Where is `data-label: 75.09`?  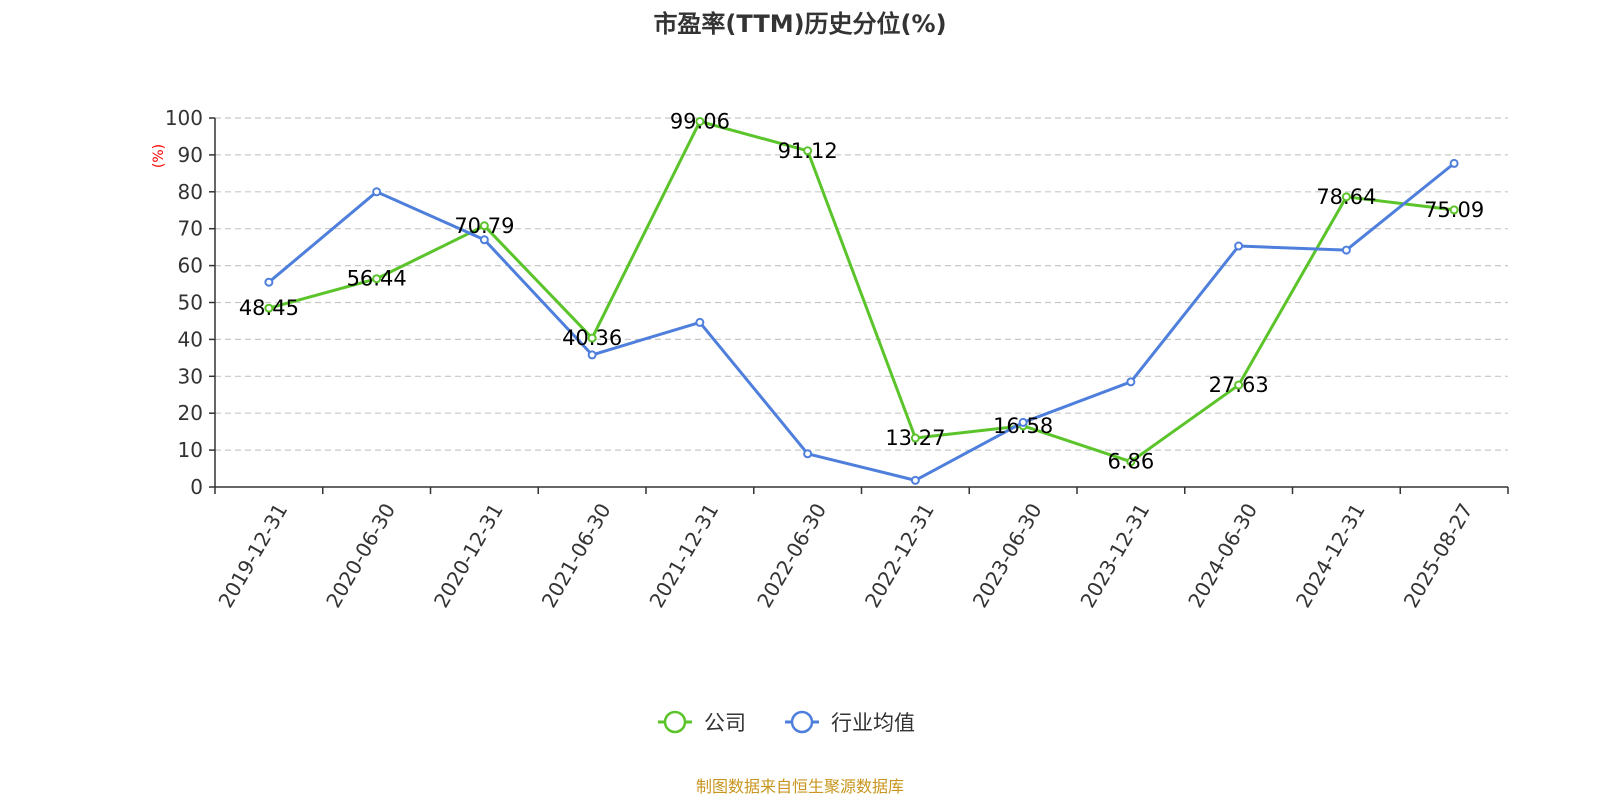 data-label: 75.09 is located at coordinates (1454, 210).